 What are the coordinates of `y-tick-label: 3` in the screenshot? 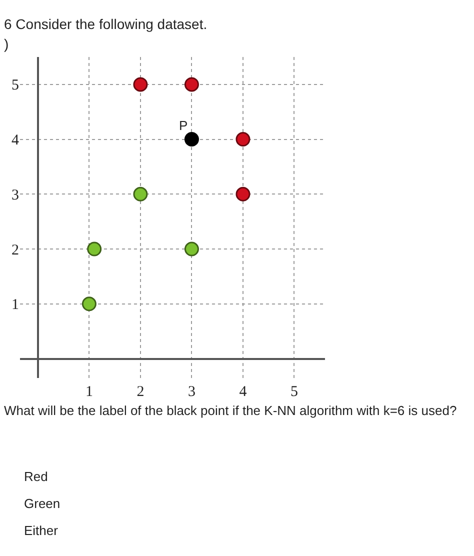 It's located at (15, 195).